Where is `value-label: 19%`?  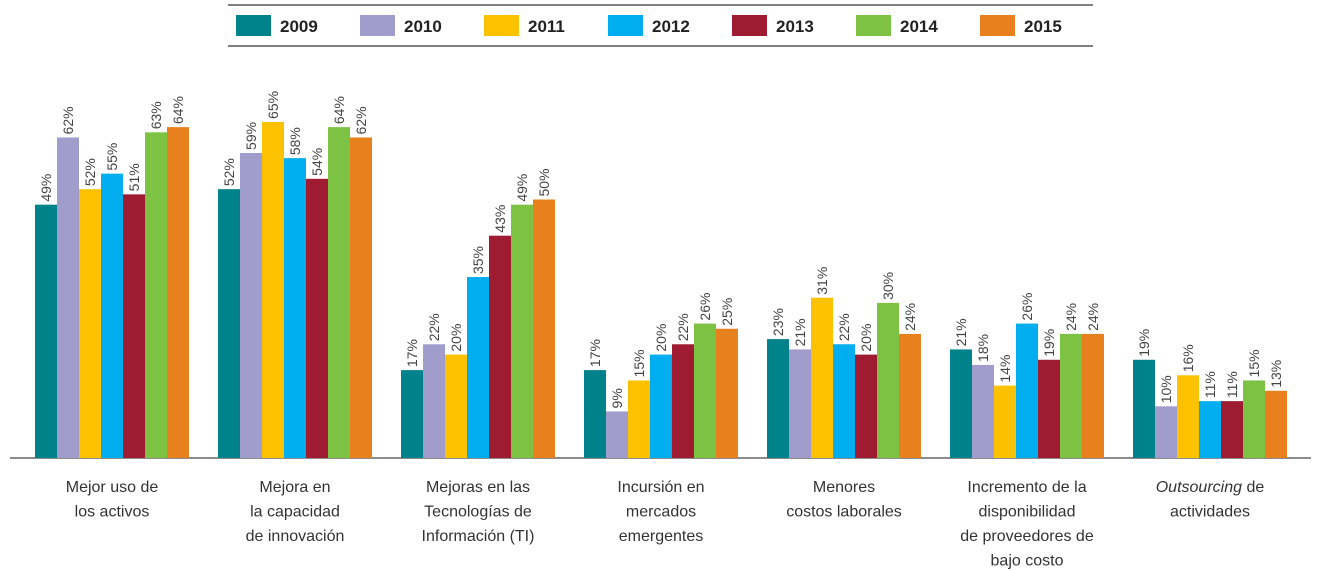
value-label: 19% is located at coordinates (1049, 343).